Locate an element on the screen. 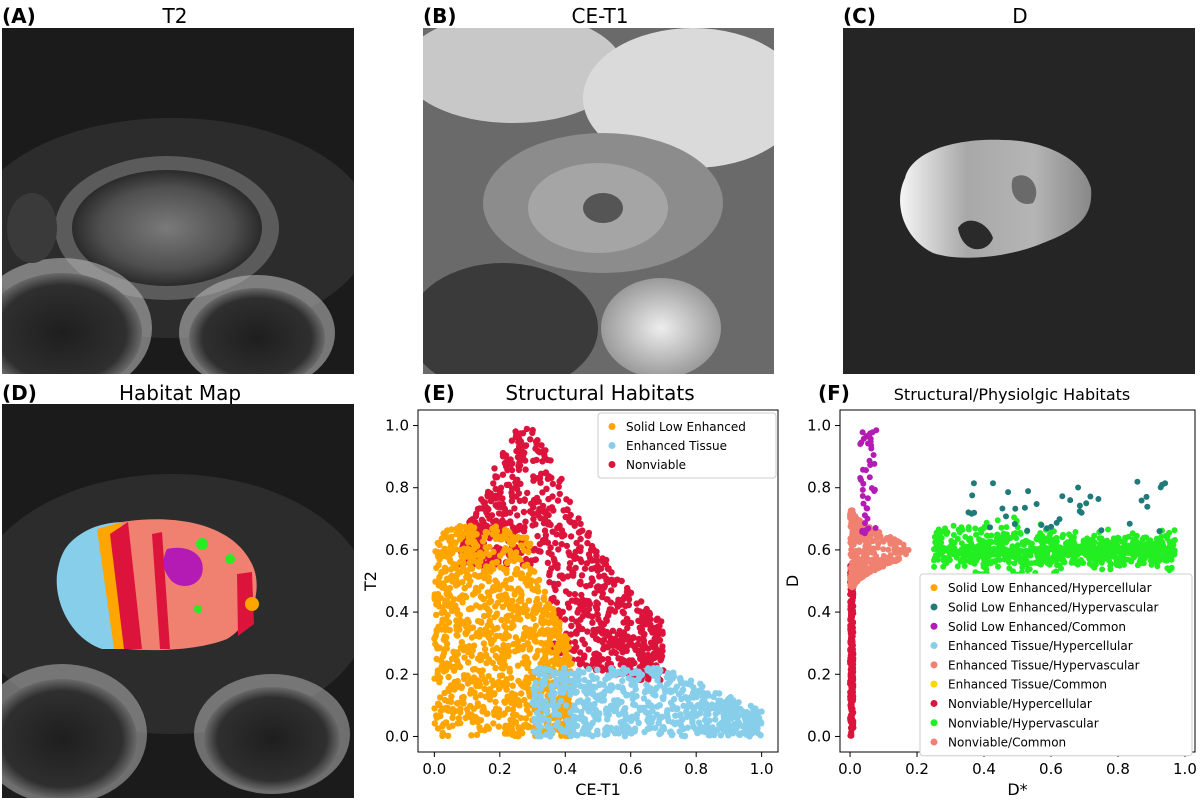  panel-a-title: T2 is located at coordinates (175, 16).